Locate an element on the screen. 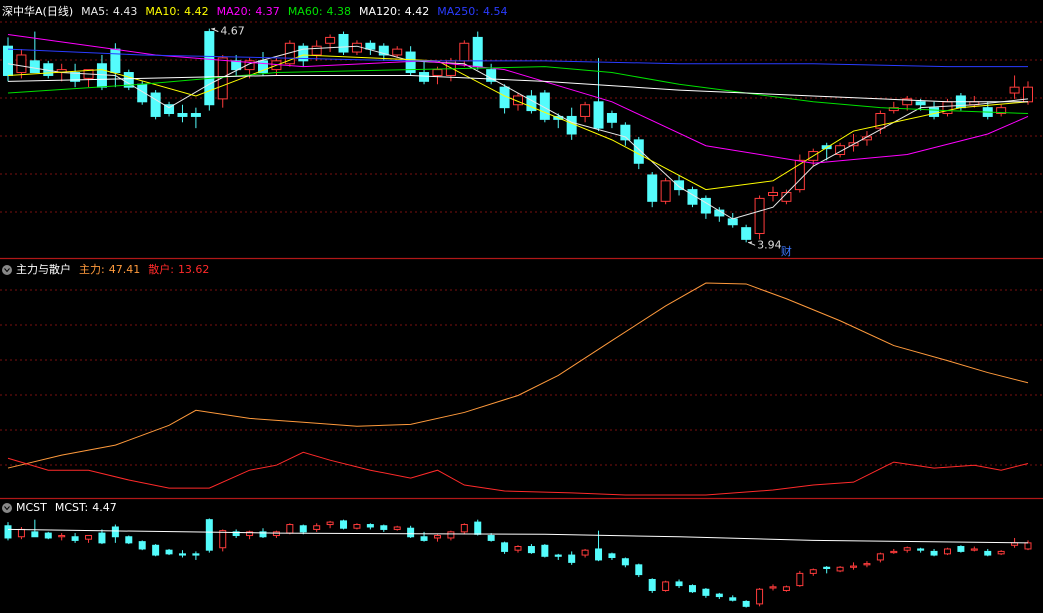 The height and width of the screenshot is (613, 1043). legend-value: 4.47 is located at coordinates (104, 507).